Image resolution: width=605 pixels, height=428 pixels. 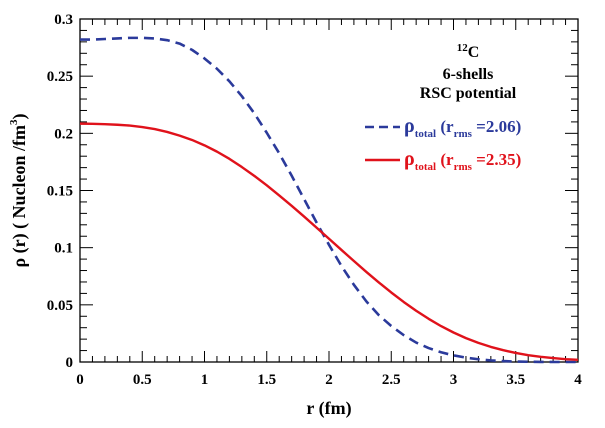 What do you see at coordinates (443, 144) in the screenshot?
I see `legend: ρtotal (rrms =2.06) ρtotal (rrms =2.35)` at bounding box center [443, 144].